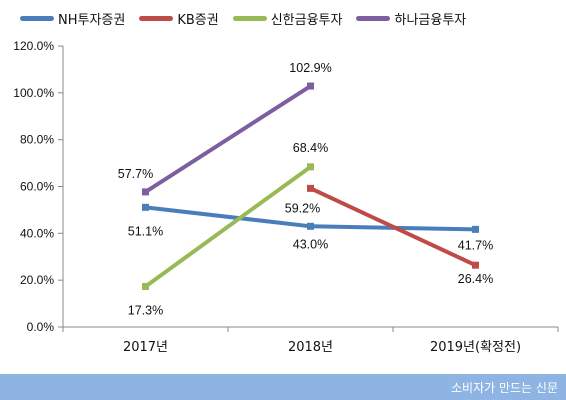  I want to click on data-label: 43.0%, so click(310, 244).